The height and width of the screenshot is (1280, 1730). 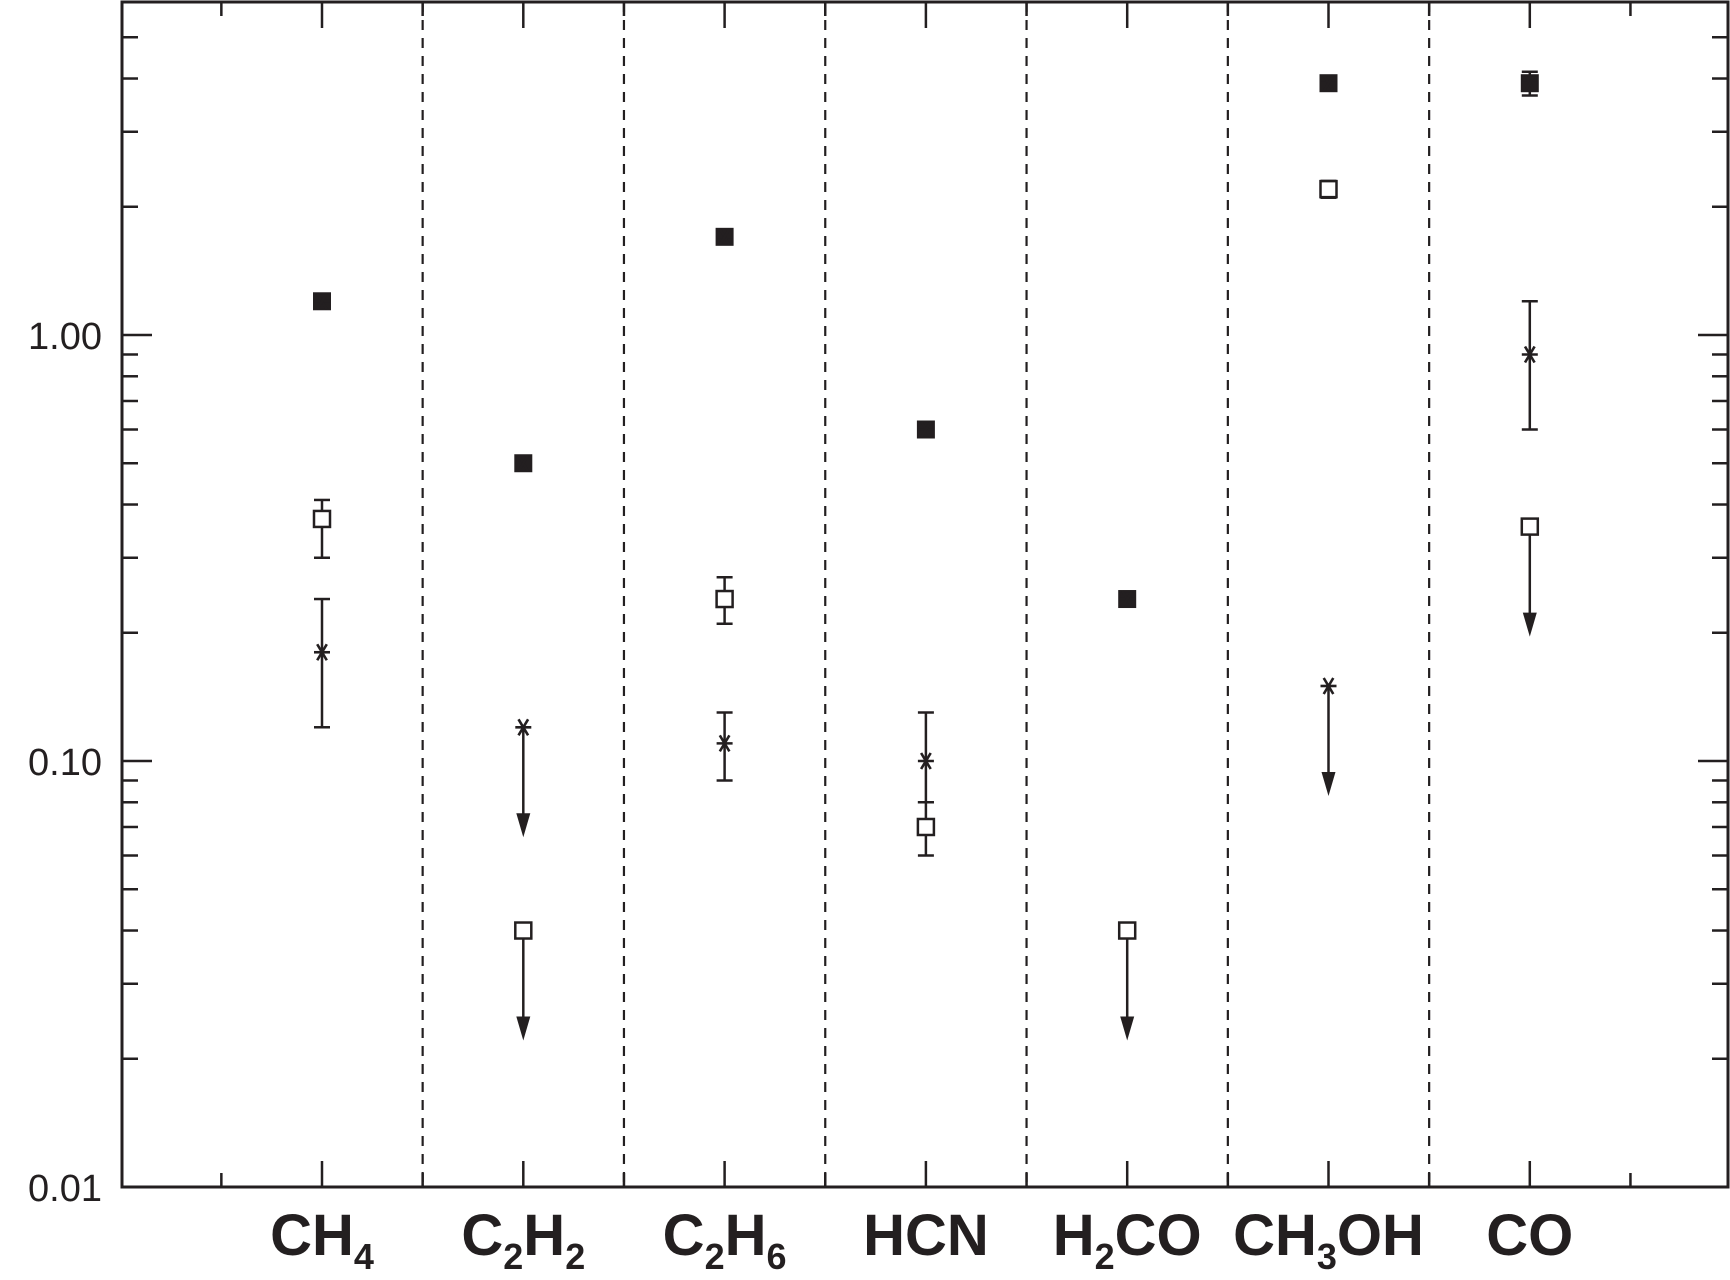 What do you see at coordinates (725, 1240) in the screenshot?
I see `category-label: C2H6` at bounding box center [725, 1240].